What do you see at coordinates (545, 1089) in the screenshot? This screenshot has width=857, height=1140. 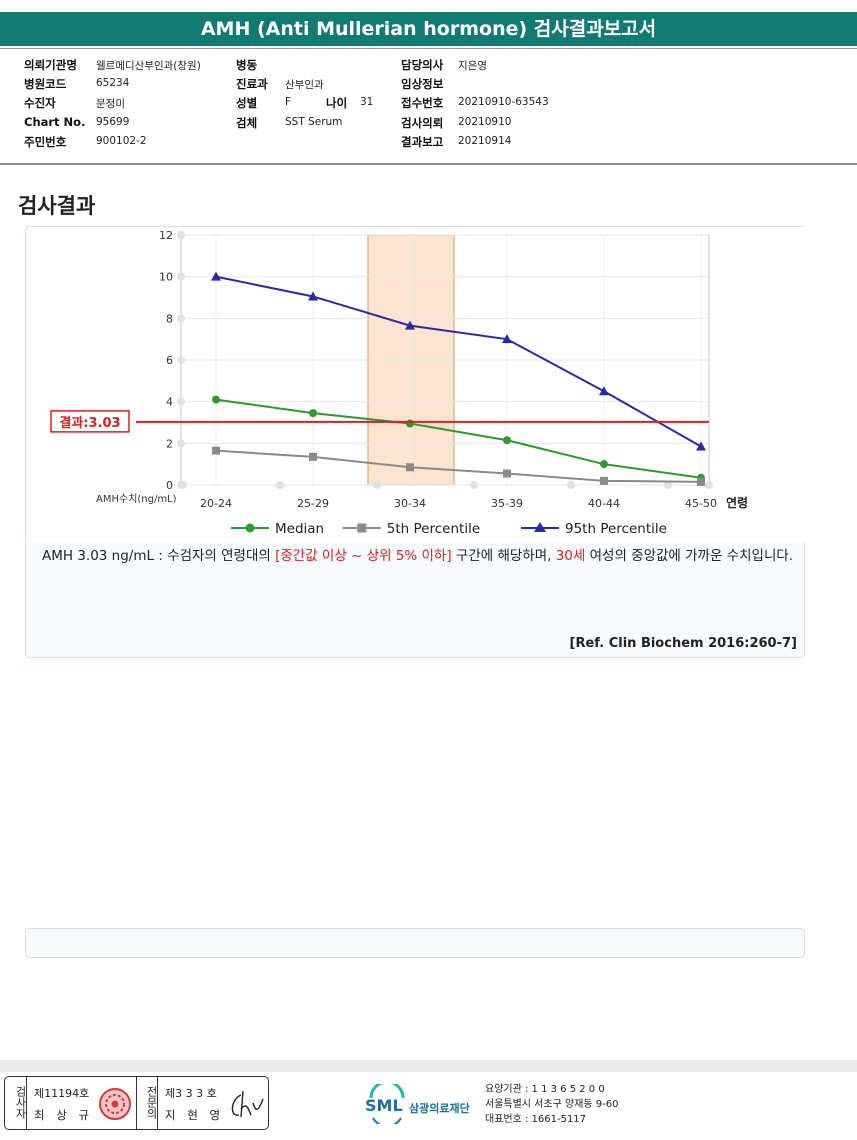 I see `organization-code: 요양기관 : 1 1 3 6 5 2 0 0` at bounding box center [545, 1089].